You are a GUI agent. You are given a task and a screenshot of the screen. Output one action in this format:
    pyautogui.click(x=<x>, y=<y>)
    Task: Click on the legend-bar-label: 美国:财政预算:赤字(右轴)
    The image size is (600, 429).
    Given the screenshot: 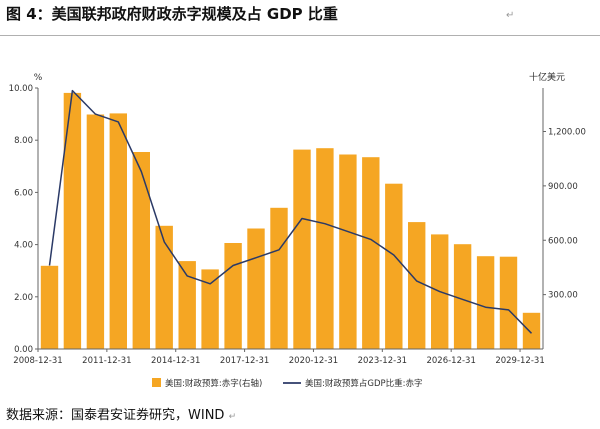 What is the action you would take?
    pyautogui.click(x=213, y=383)
    